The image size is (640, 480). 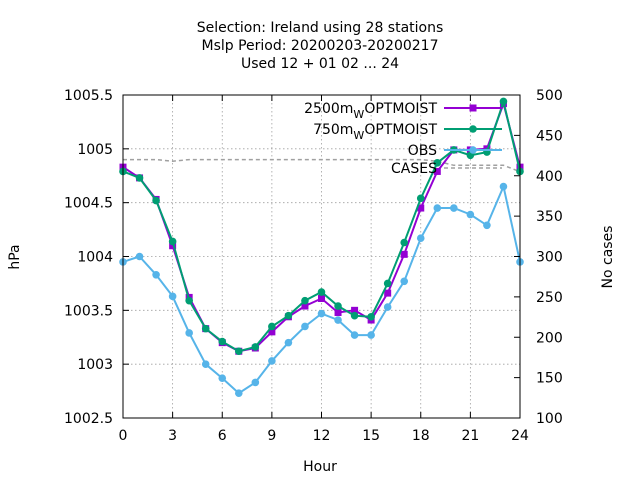 I want to click on x-tick-label: 3, so click(x=172, y=436).